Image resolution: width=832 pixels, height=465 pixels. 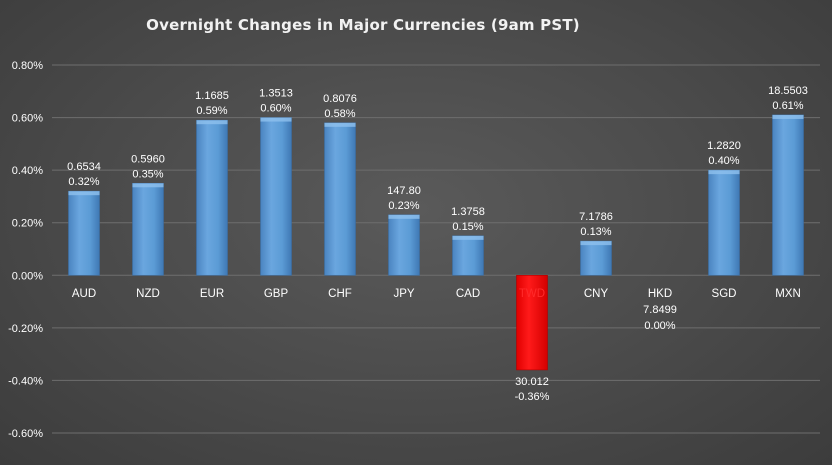 What do you see at coordinates (276, 94) in the screenshot?
I see `rate-label: 1.3513` at bounding box center [276, 94].